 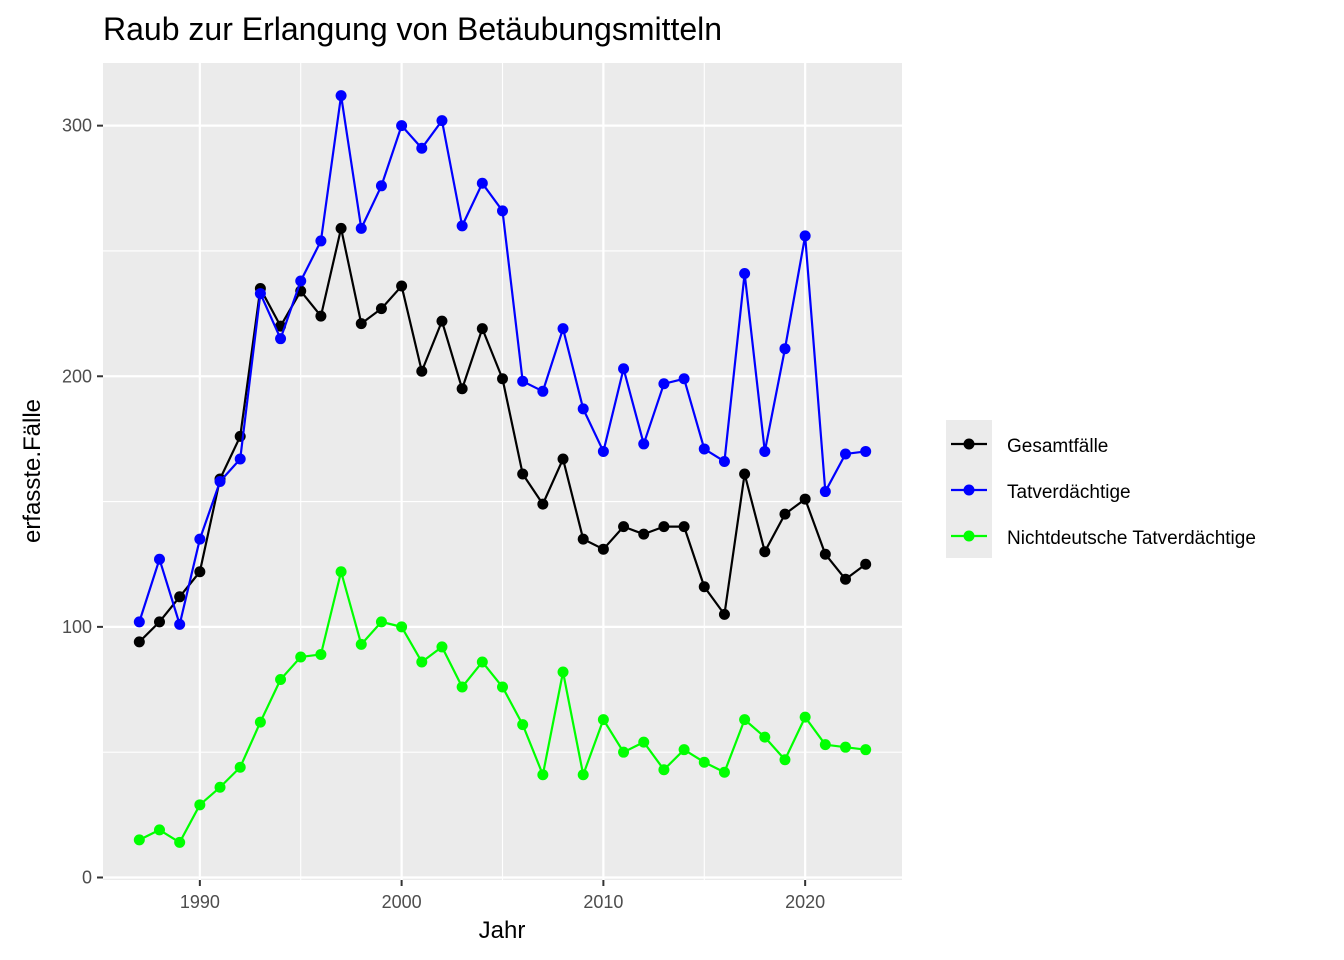 What do you see at coordinates (1069, 492) in the screenshot?
I see `legend-label-tatverdaechtige: Tatverdächtige` at bounding box center [1069, 492].